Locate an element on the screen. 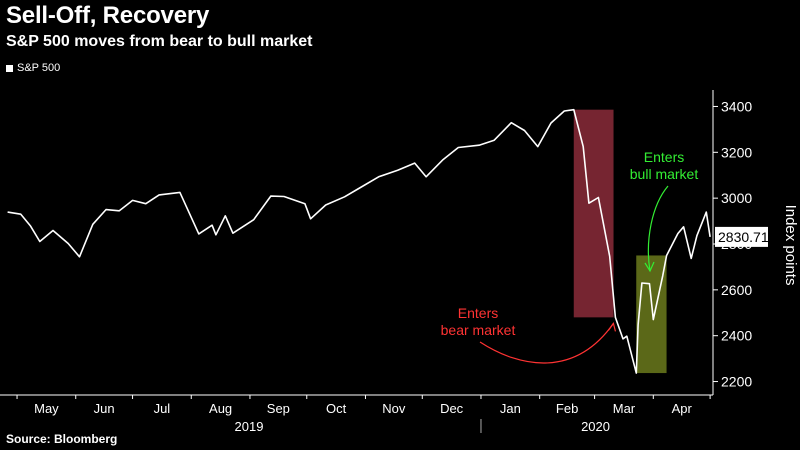 Image resolution: width=800 pixels, height=450 pixels. bull-annotation-line2: bull market is located at coordinates (664, 174).